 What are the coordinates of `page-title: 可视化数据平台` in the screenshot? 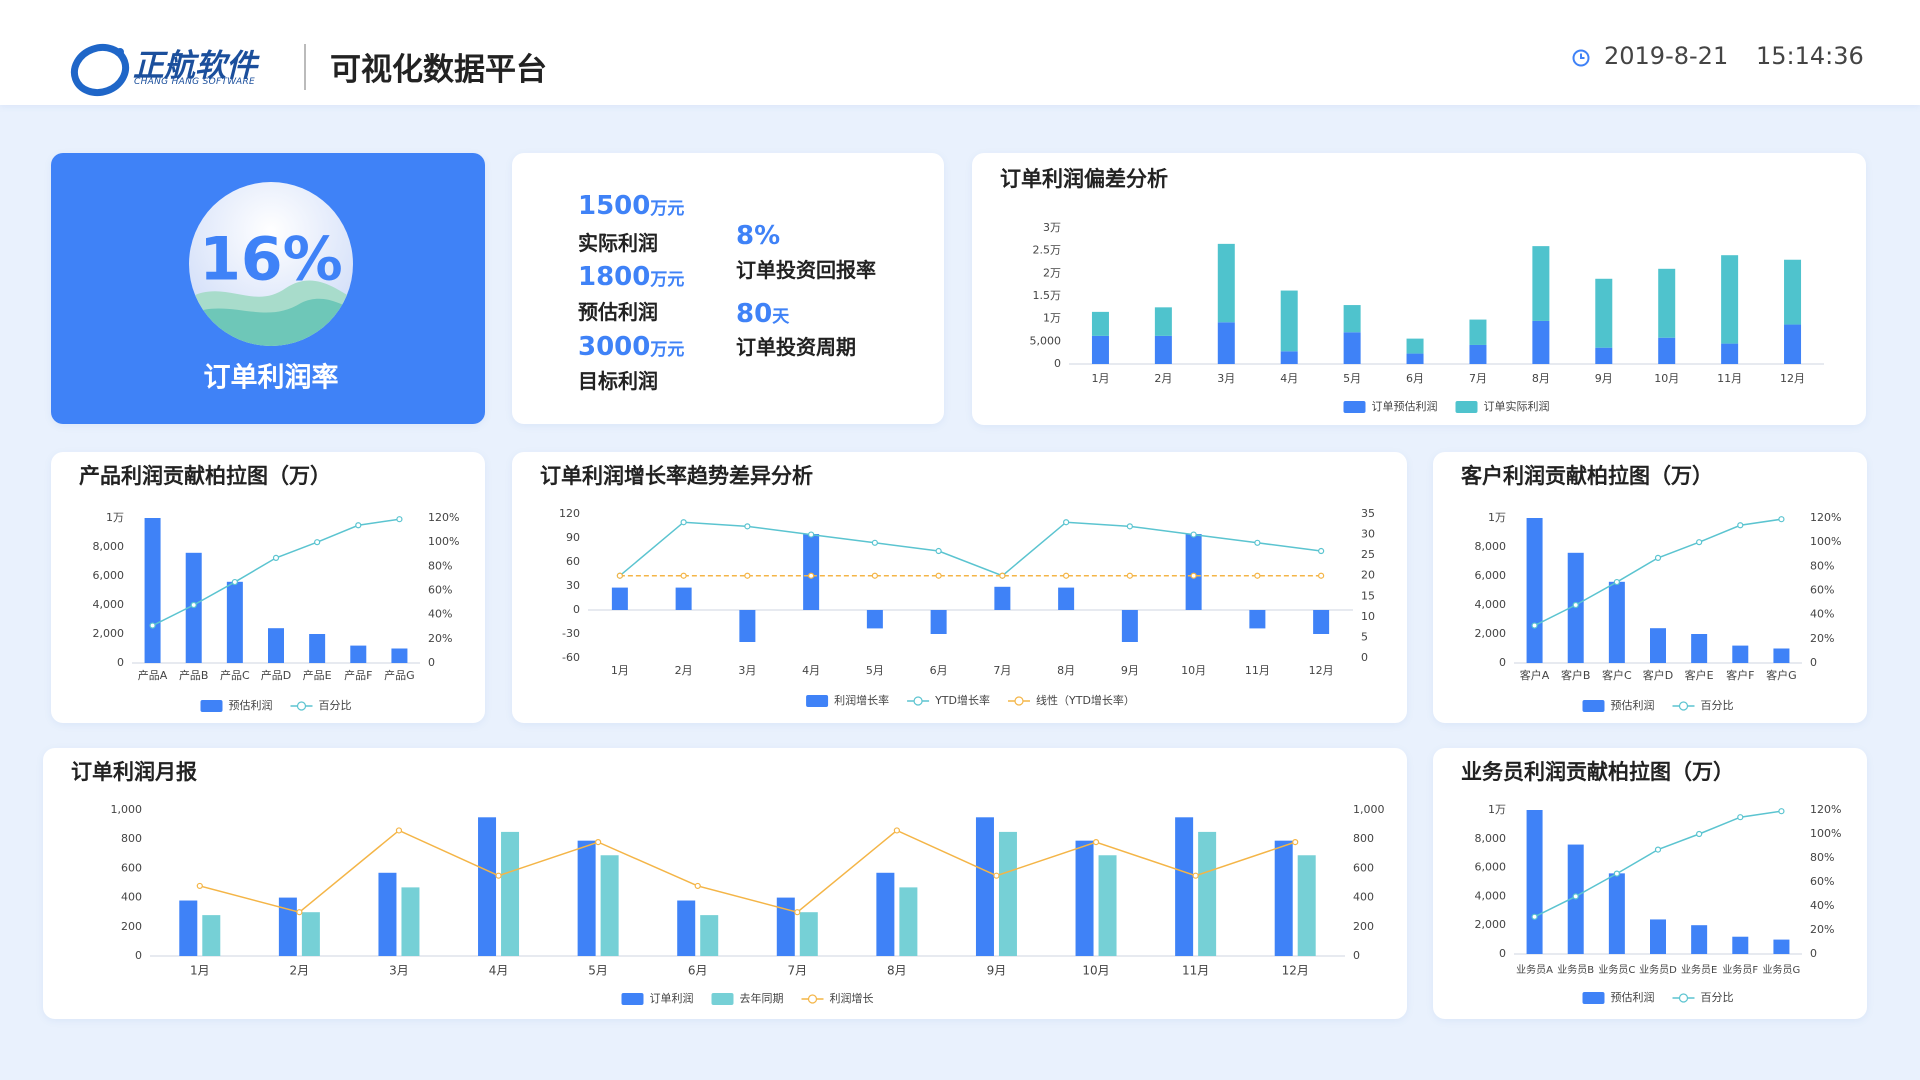 It's located at (438, 70).